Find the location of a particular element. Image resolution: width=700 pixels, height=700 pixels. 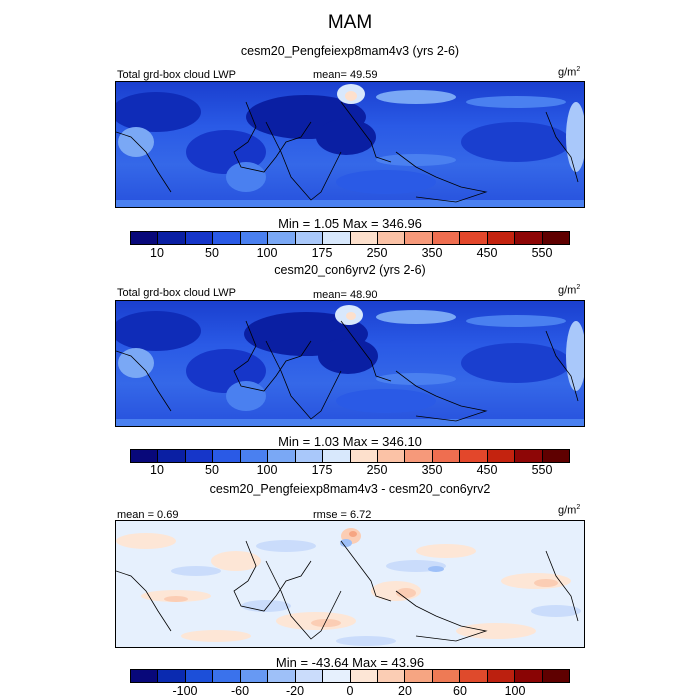

panel3-map is located at coordinates (350, 584).